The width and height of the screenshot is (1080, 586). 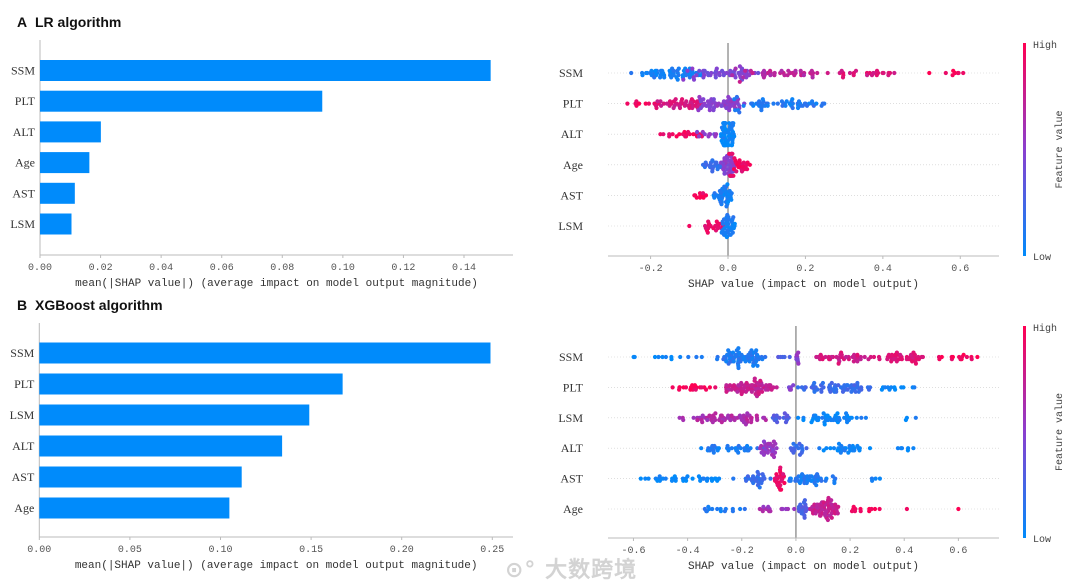 What do you see at coordinates (65, 163) in the screenshot?
I see `bar-age` at bounding box center [65, 163].